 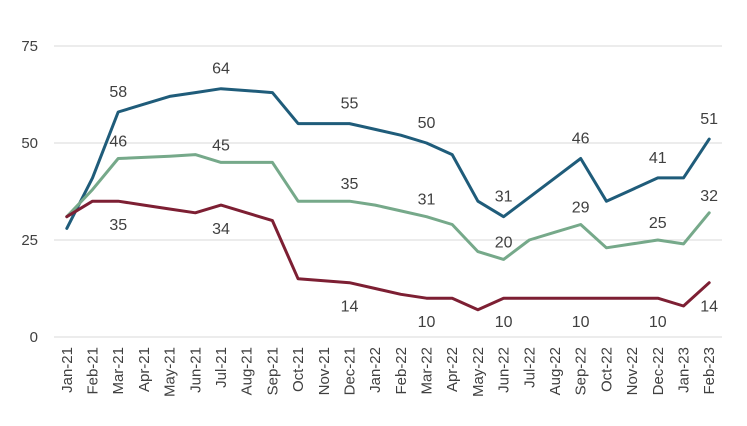 What do you see at coordinates (581, 371) in the screenshot?
I see `x-tick-label: Sep-22` at bounding box center [581, 371].